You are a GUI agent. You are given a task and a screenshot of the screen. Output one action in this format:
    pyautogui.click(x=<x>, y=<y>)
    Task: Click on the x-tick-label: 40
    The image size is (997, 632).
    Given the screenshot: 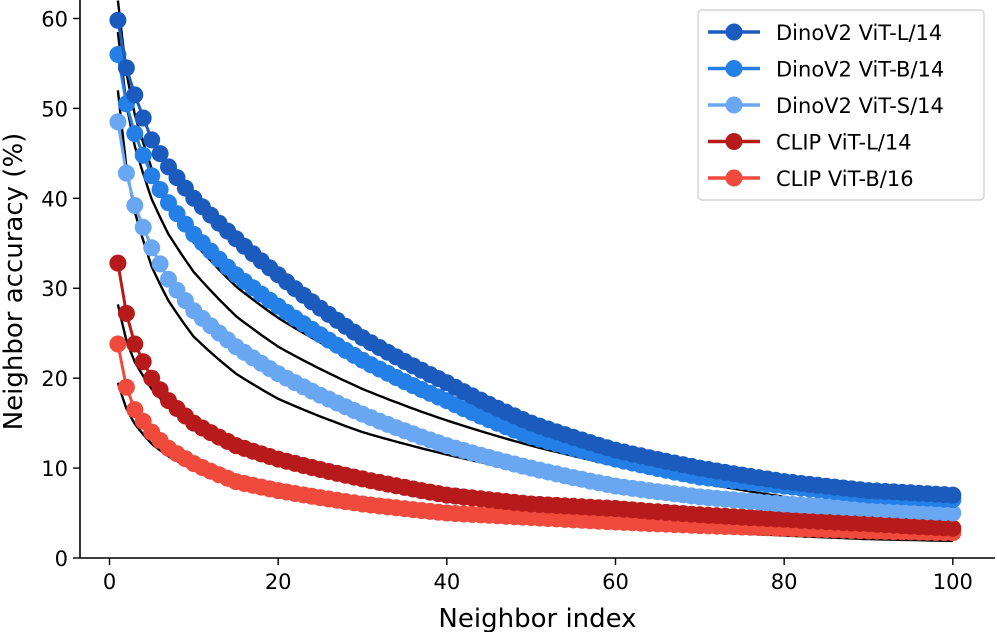 What is the action you would take?
    pyautogui.click(x=446, y=582)
    